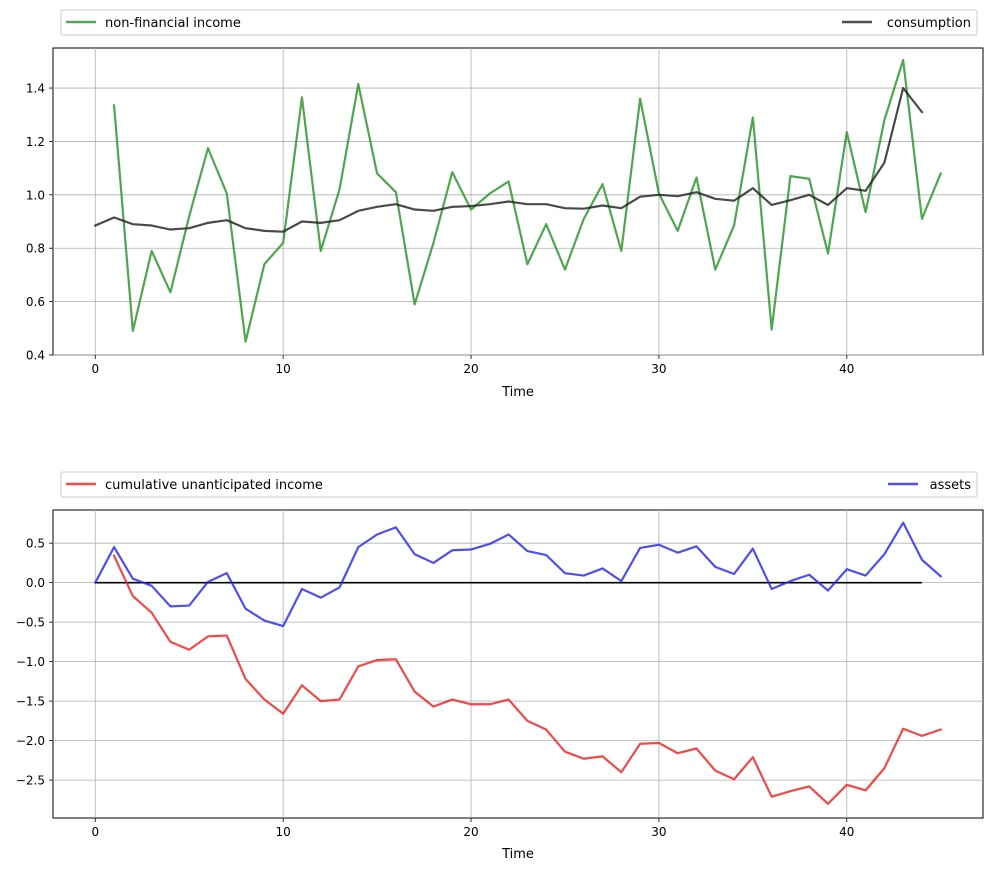  Describe the element at coordinates (35, 356) in the screenshot. I see `y-tick-label: 0.4` at that location.